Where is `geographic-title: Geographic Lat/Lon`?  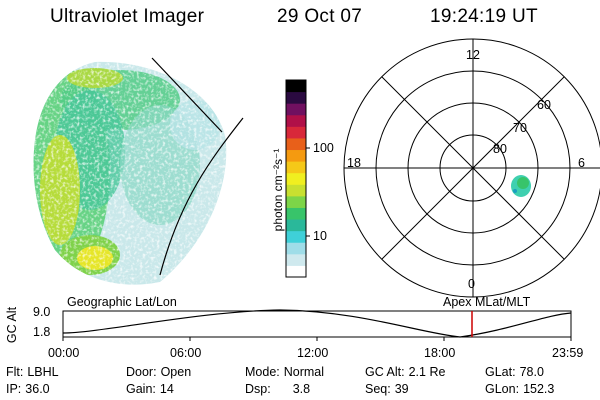
geographic-title: Geographic Lat/Lon is located at coordinates (122, 302).